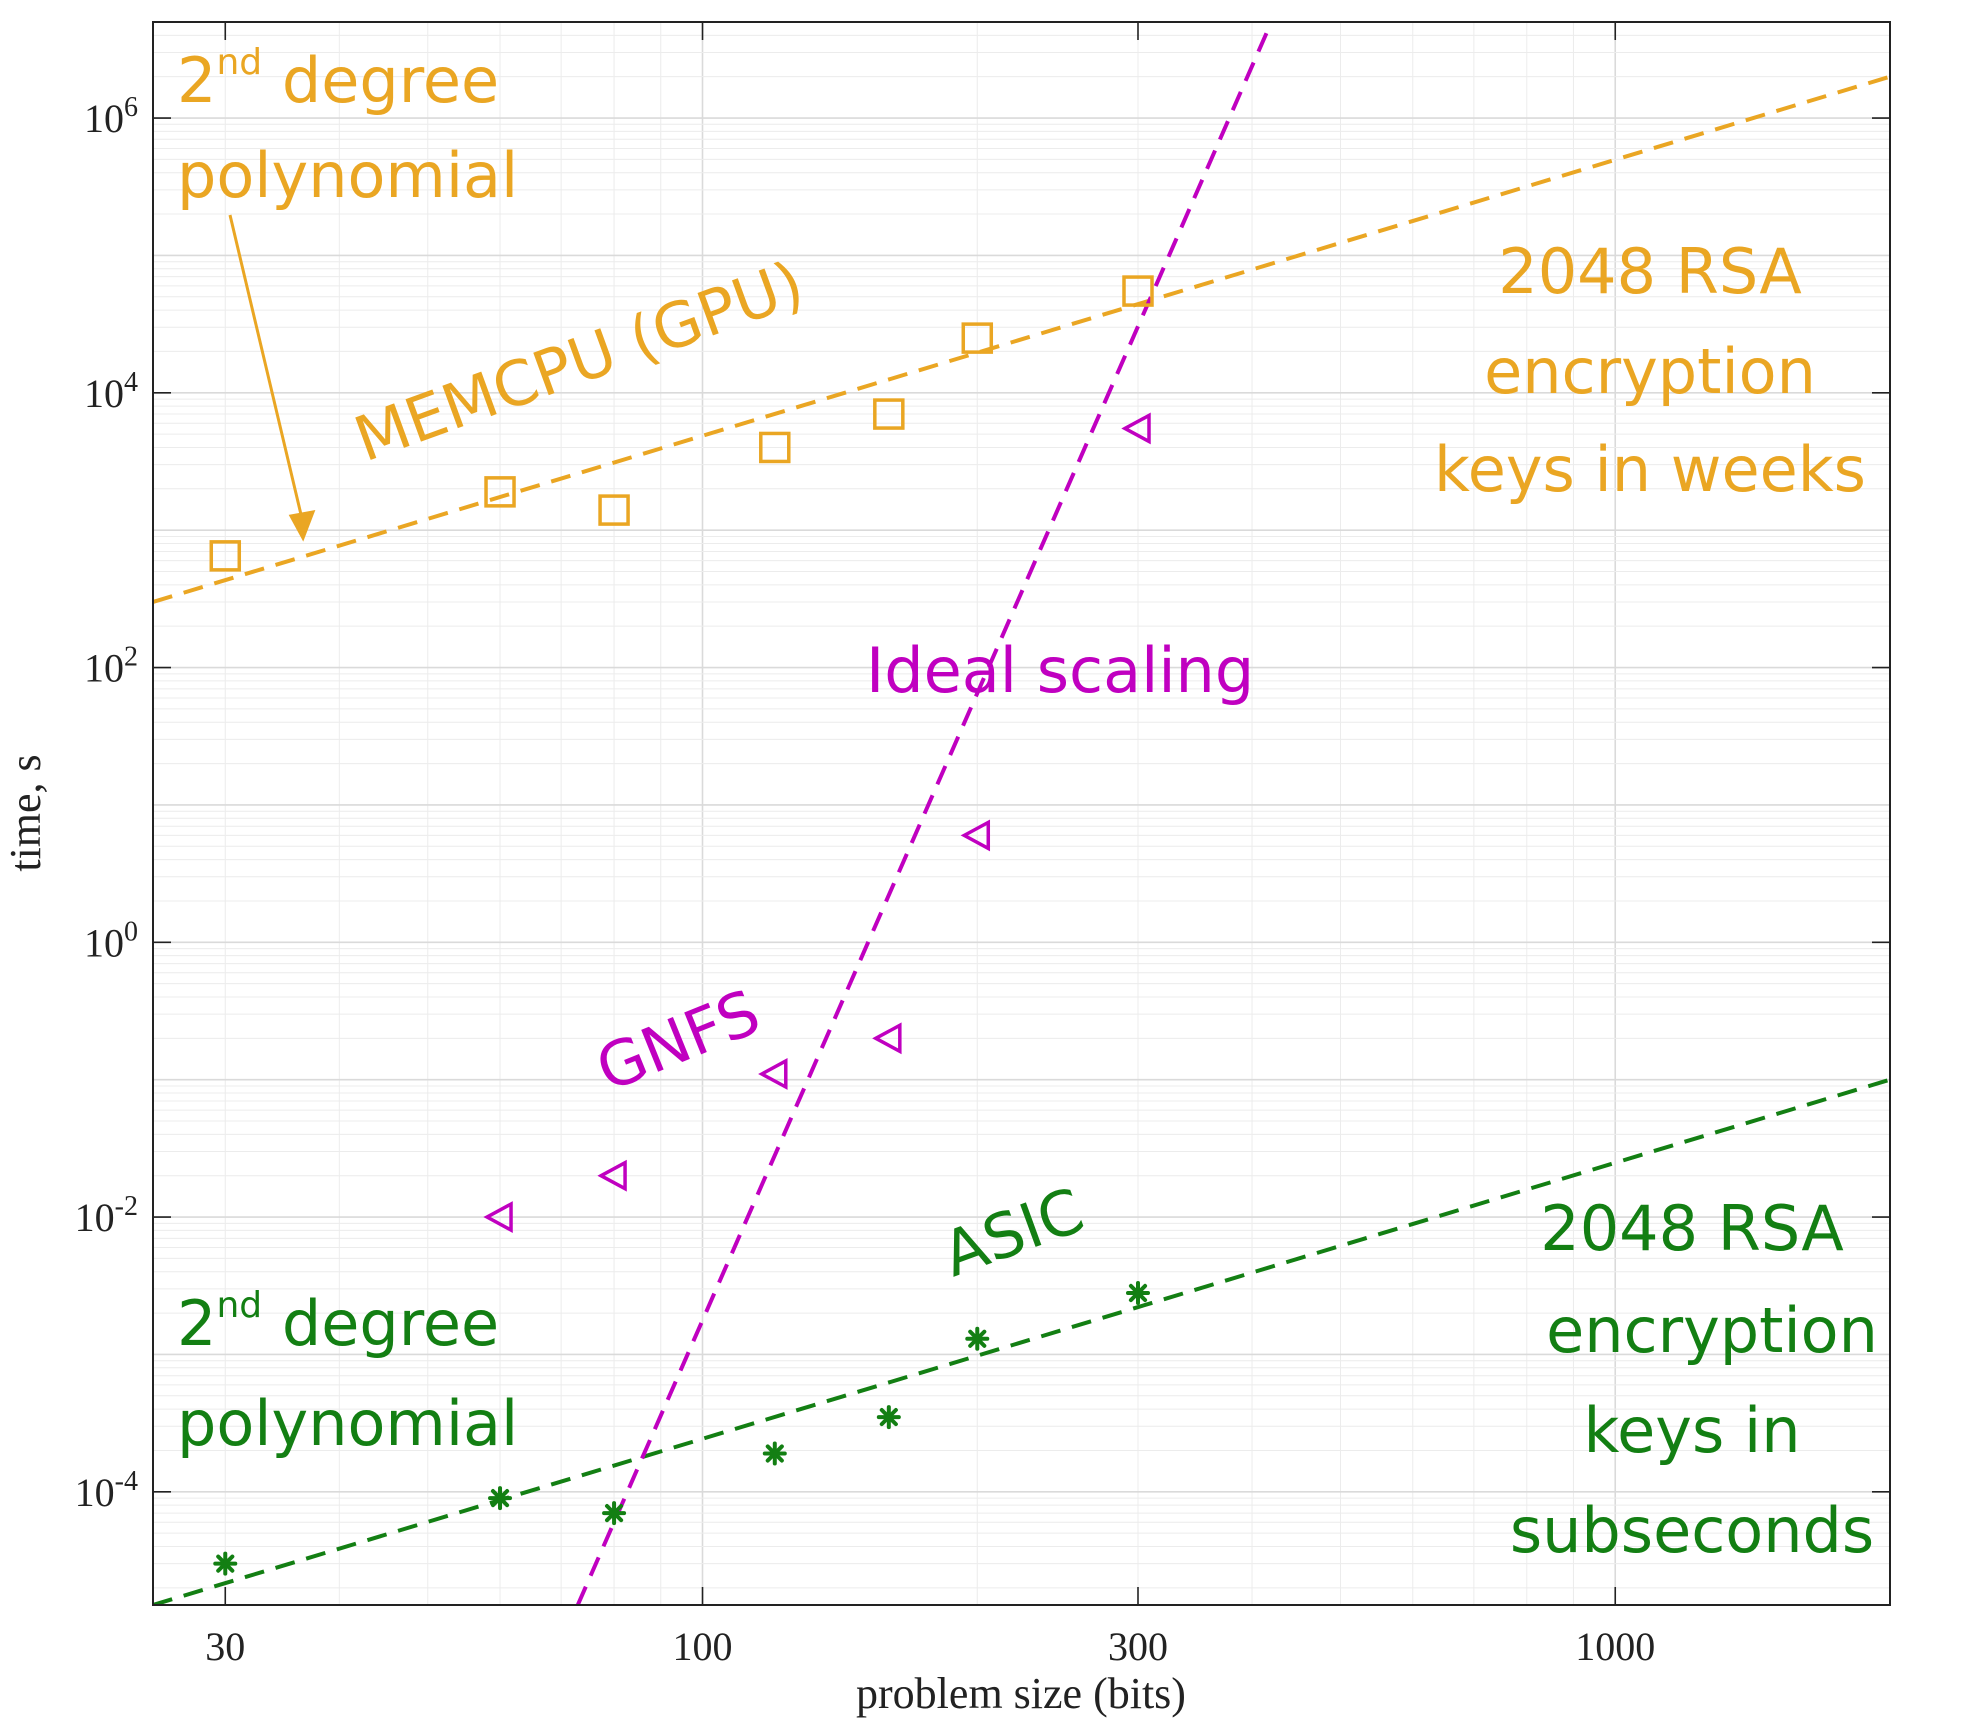  Describe the element at coordinates (1060, 670) in the screenshot. I see `ideal-scaling-label: Ideal scaling` at that location.